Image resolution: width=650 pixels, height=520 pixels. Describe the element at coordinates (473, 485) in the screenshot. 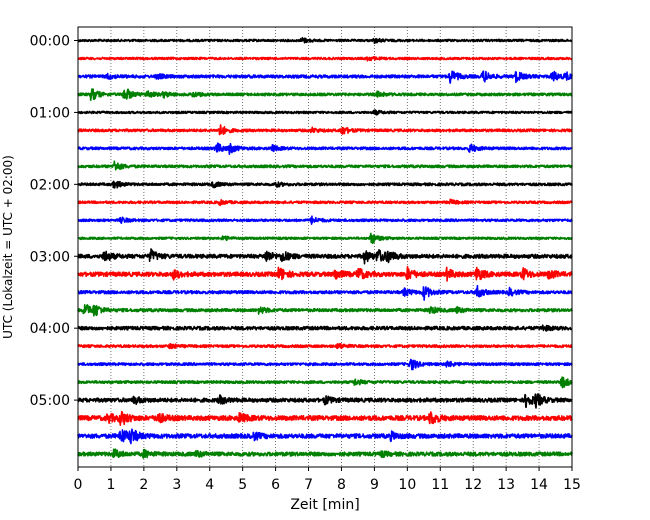

I see `x-tick-label-12: 12` at that location.